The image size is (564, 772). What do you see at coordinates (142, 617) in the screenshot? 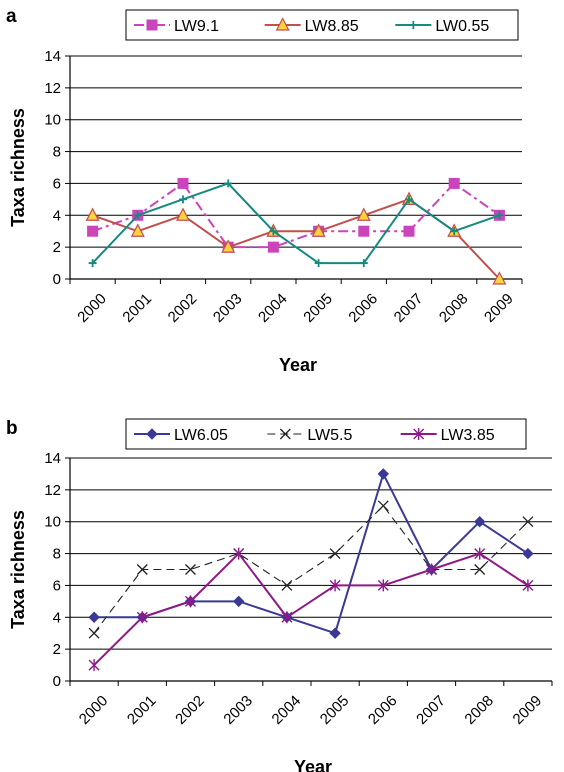
I see `point-b-LW3.85-2001` at bounding box center [142, 617].